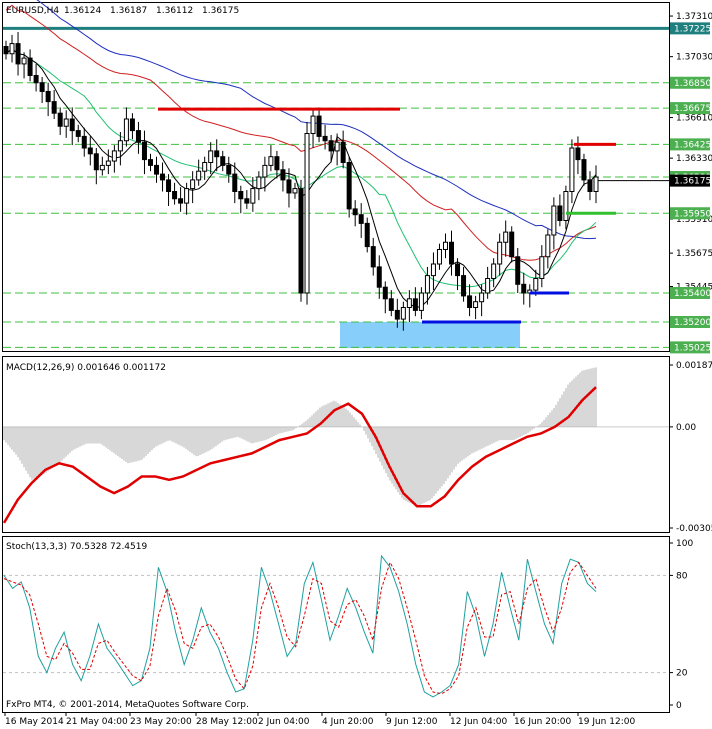 The width and height of the screenshot is (712, 729). What do you see at coordinates (694, 220) in the screenshot?
I see `price-tick-label: 1.35910` at bounding box center [694, 220].